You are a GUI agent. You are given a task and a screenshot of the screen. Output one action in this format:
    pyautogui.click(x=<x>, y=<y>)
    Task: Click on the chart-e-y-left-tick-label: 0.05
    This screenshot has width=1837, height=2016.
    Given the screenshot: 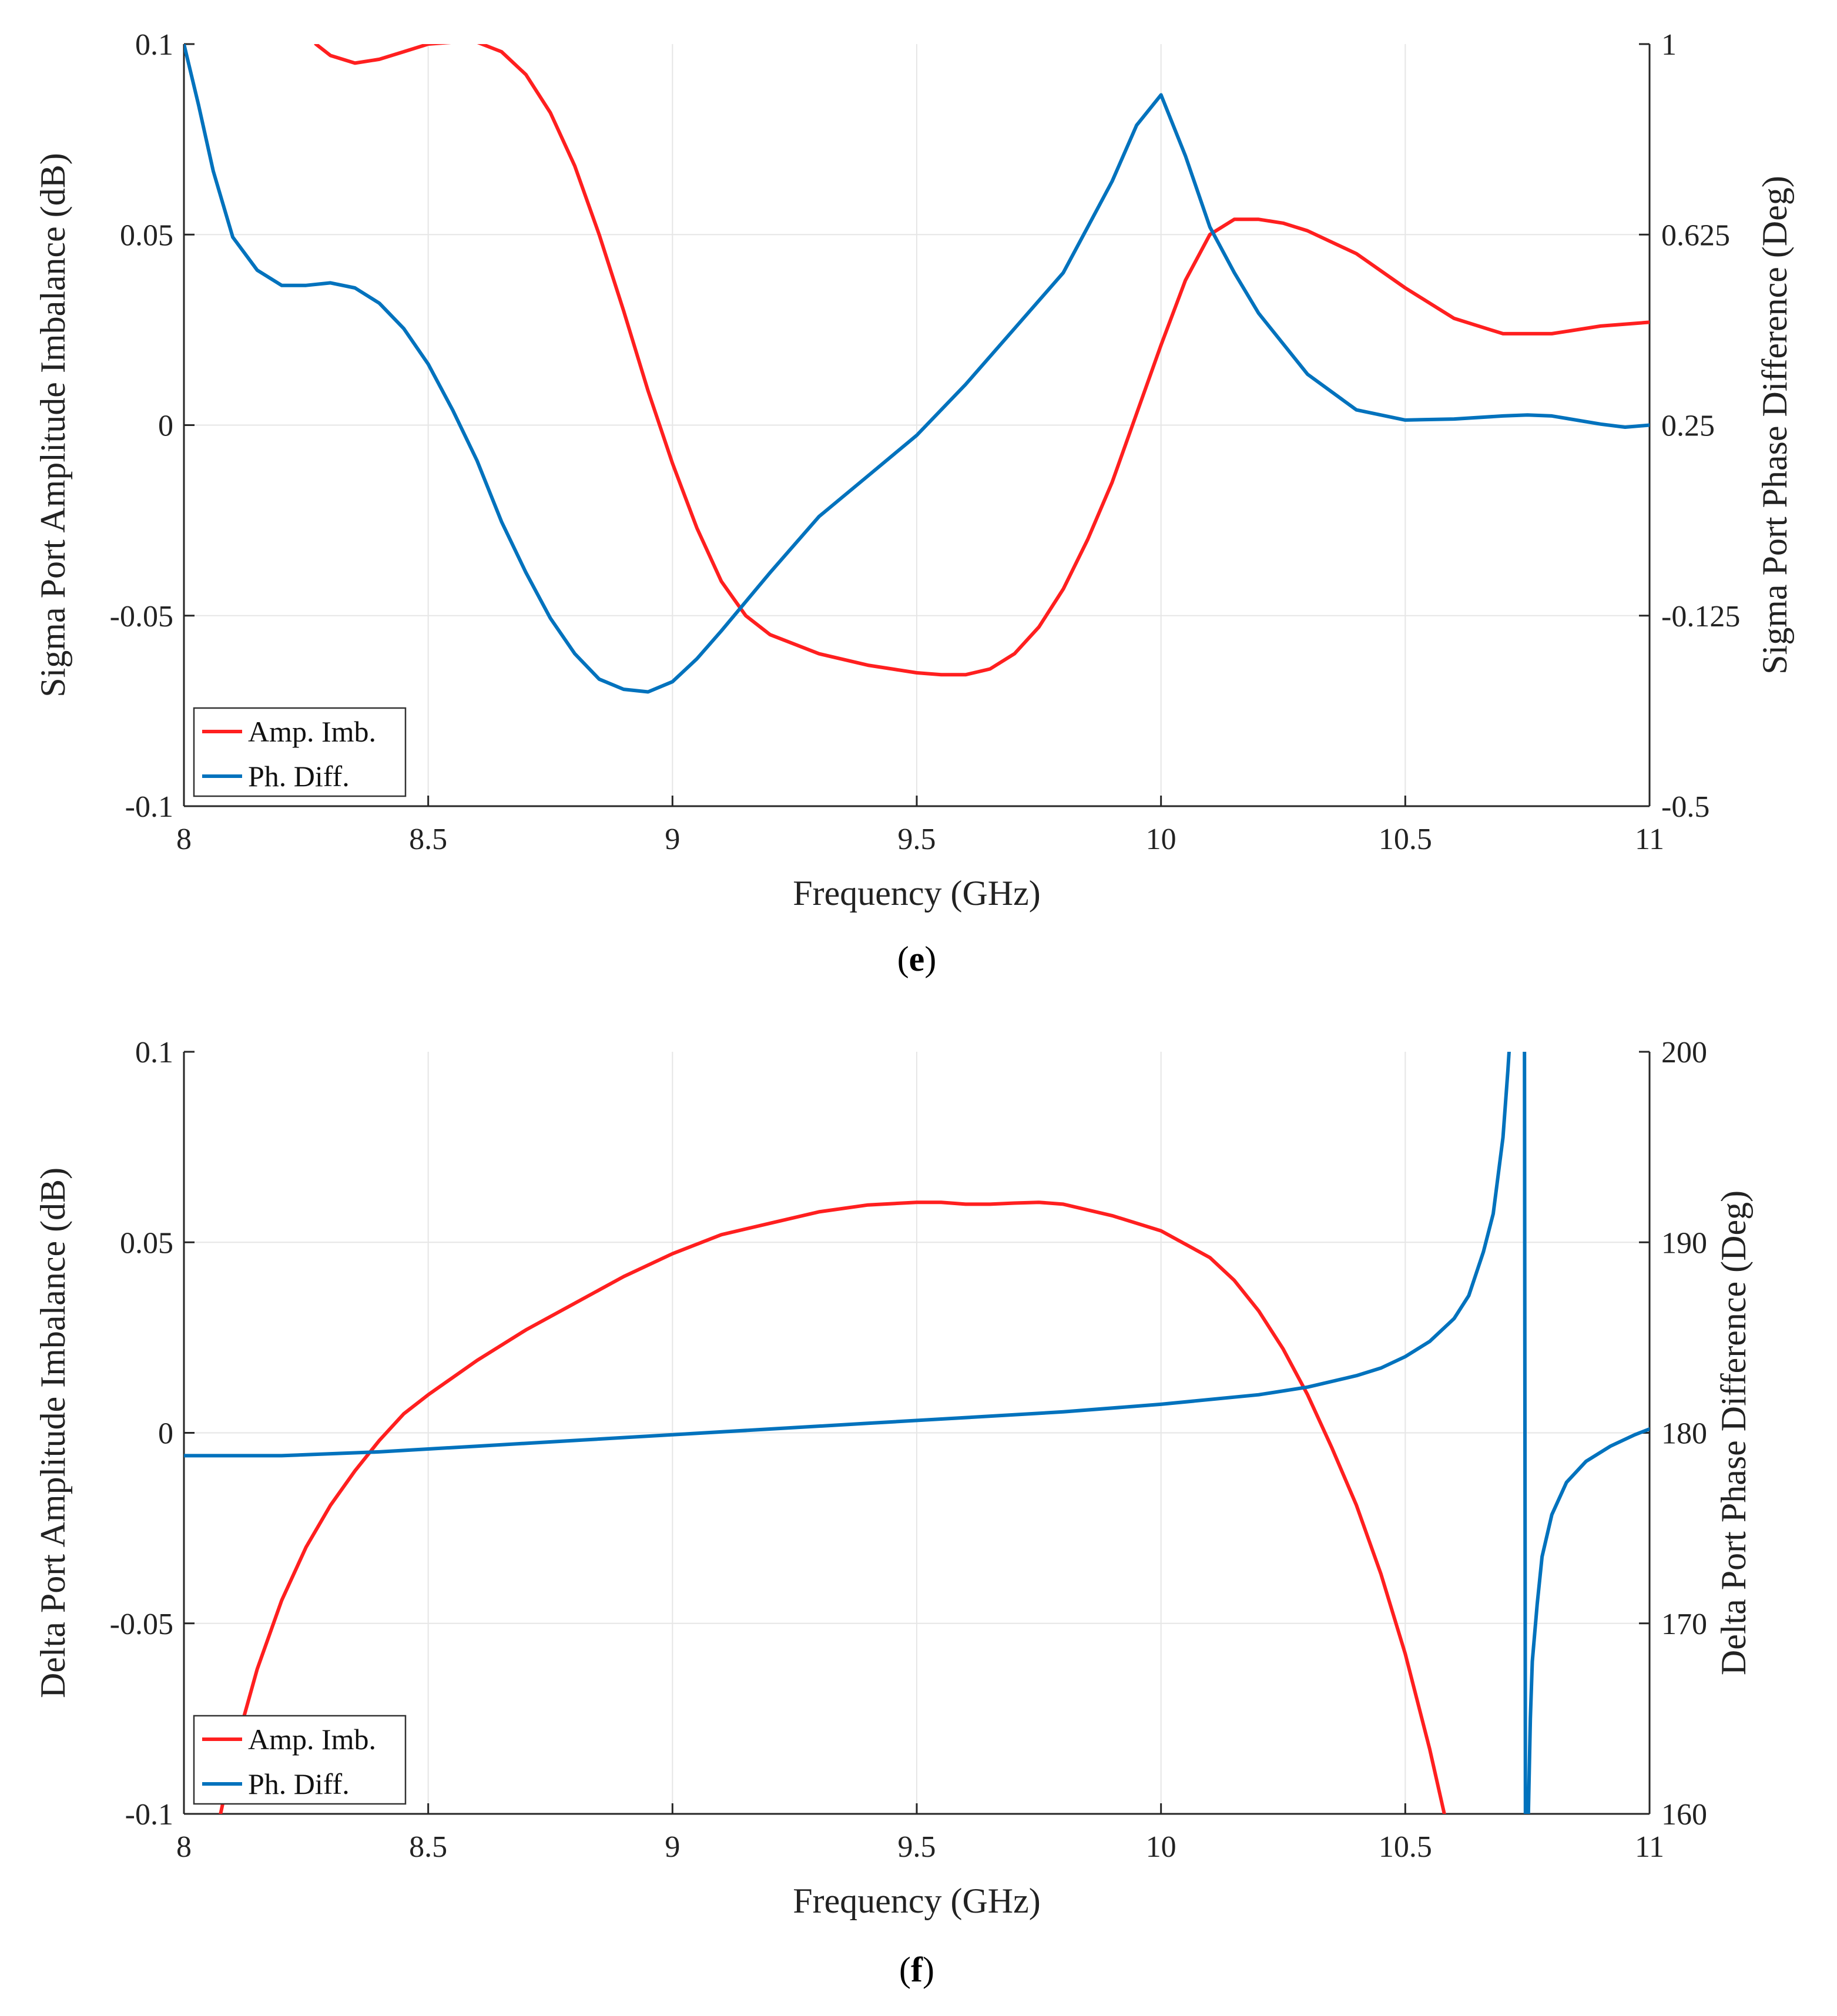 What is the action you would take?
    pyautogui.click(x=146, y=235)
    